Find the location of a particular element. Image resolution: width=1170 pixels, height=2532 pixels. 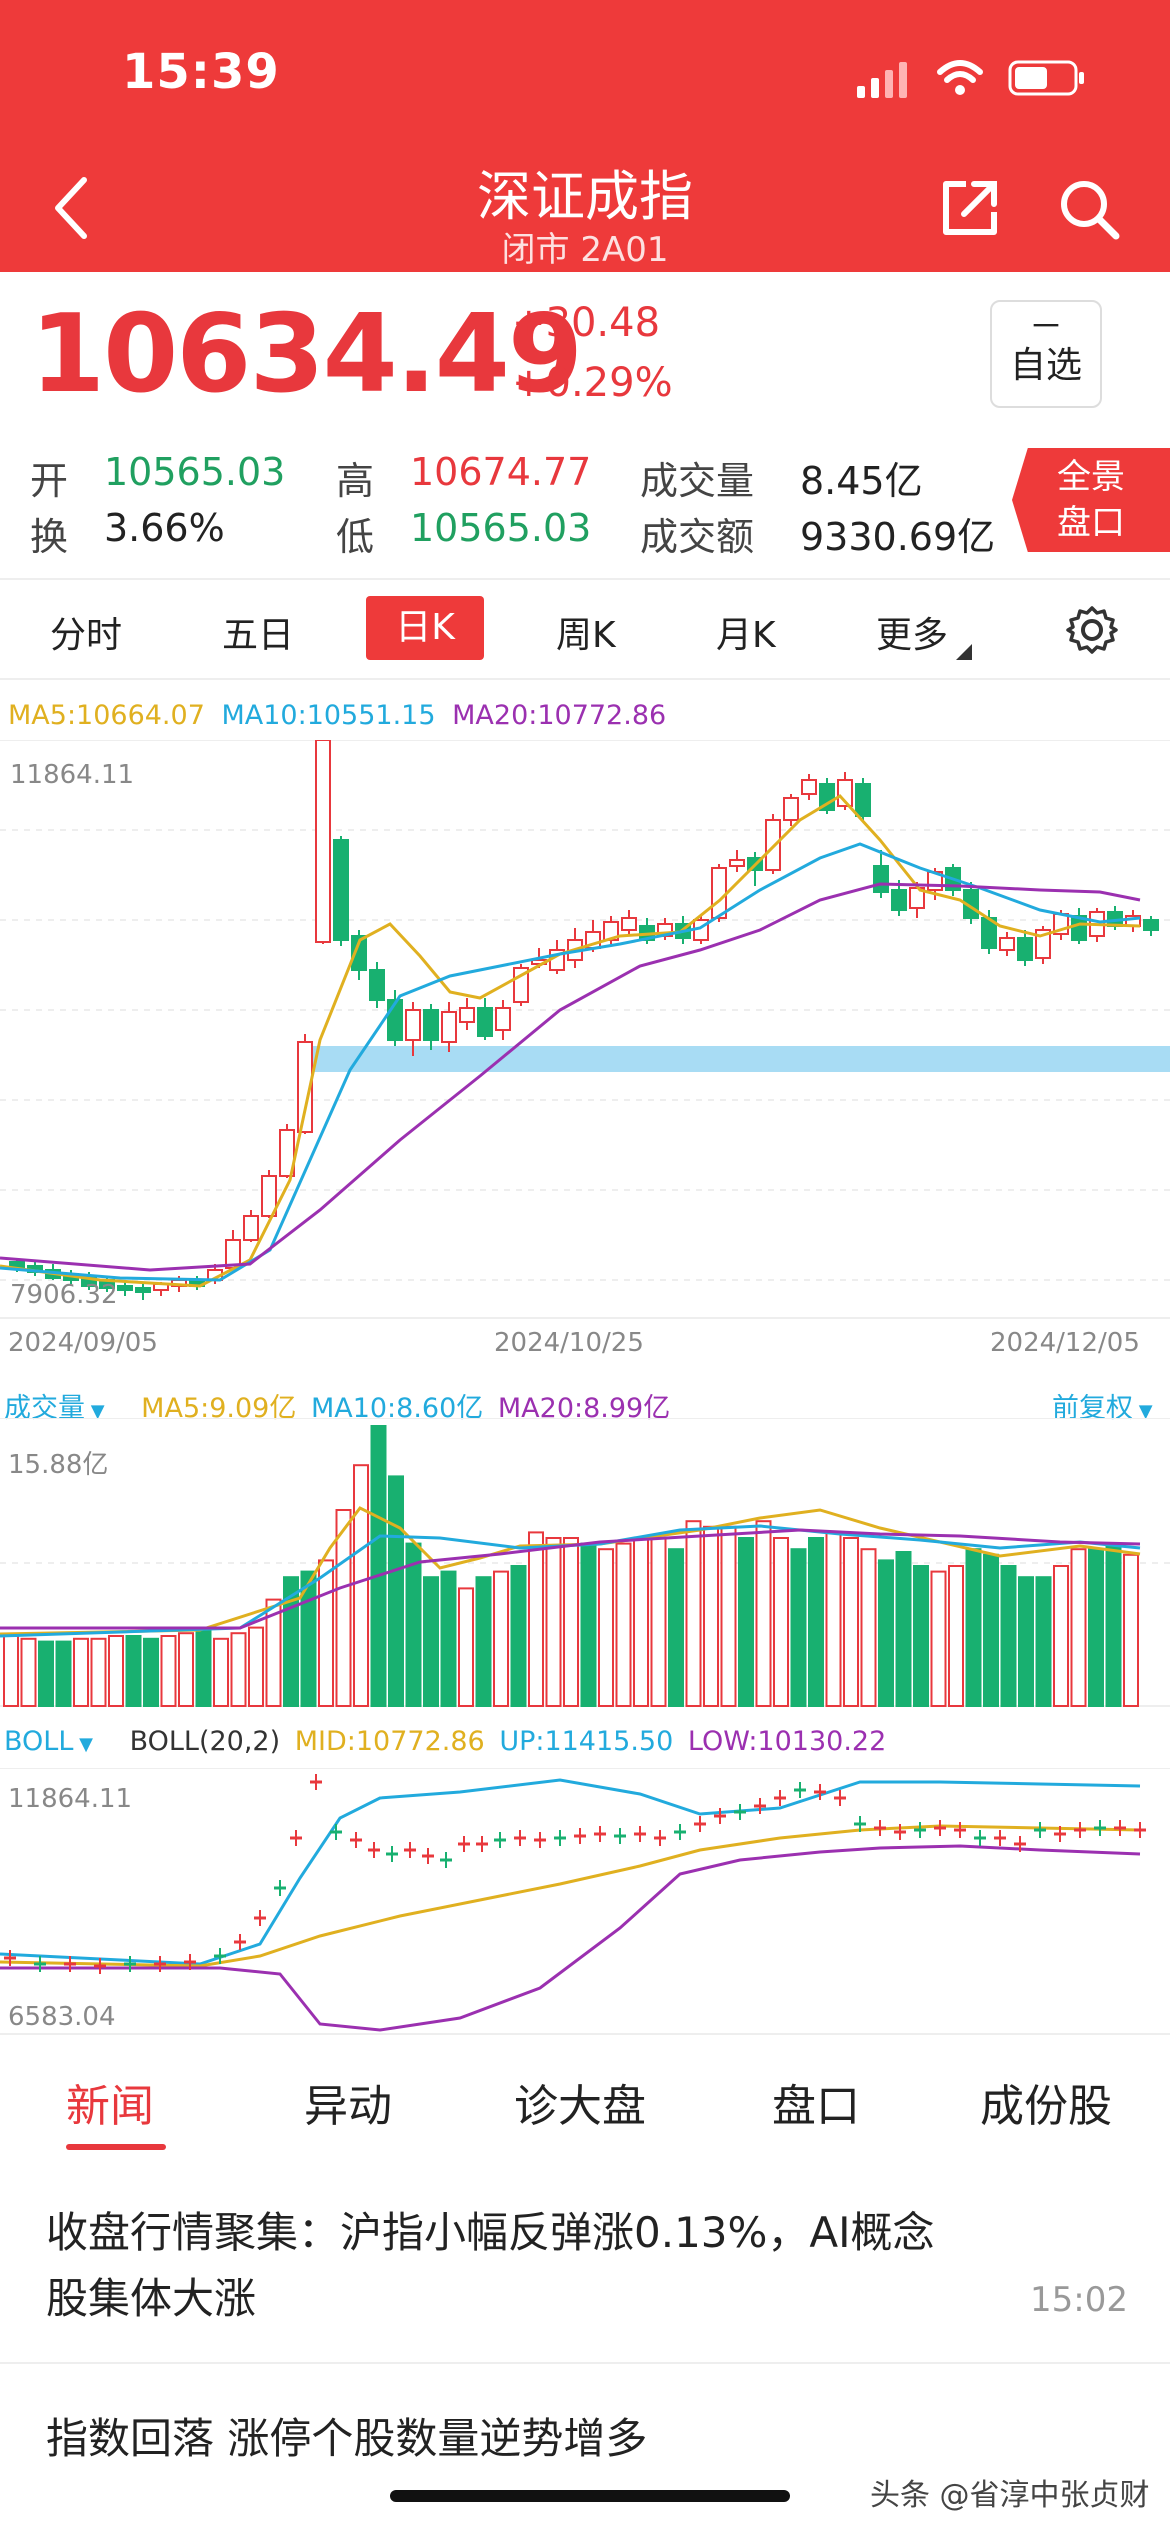

stat-turnover-value: 3.66% is located at coordinates (164, 528).